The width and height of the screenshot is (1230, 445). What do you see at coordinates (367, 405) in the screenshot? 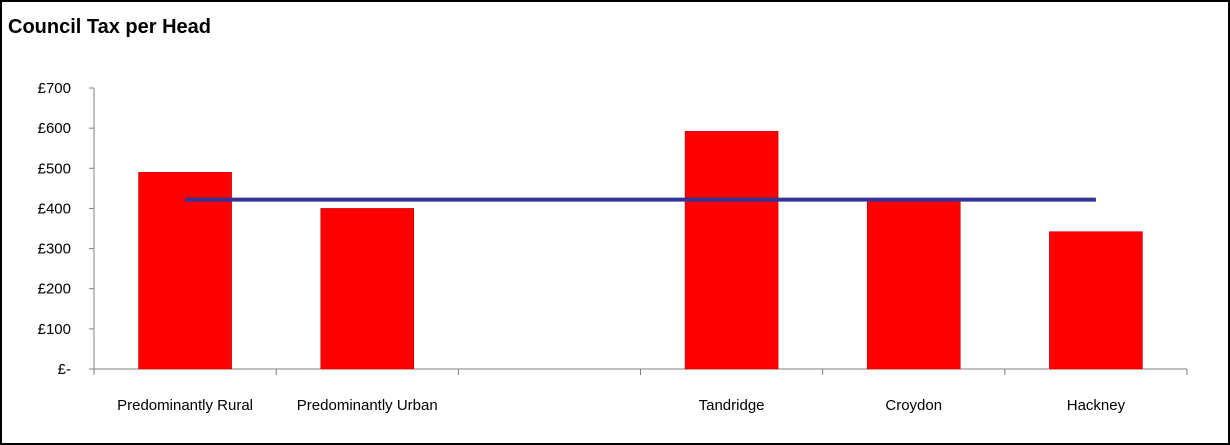
I see `x-category-label: Predominantly Urban` at bounding box center [367, 405].